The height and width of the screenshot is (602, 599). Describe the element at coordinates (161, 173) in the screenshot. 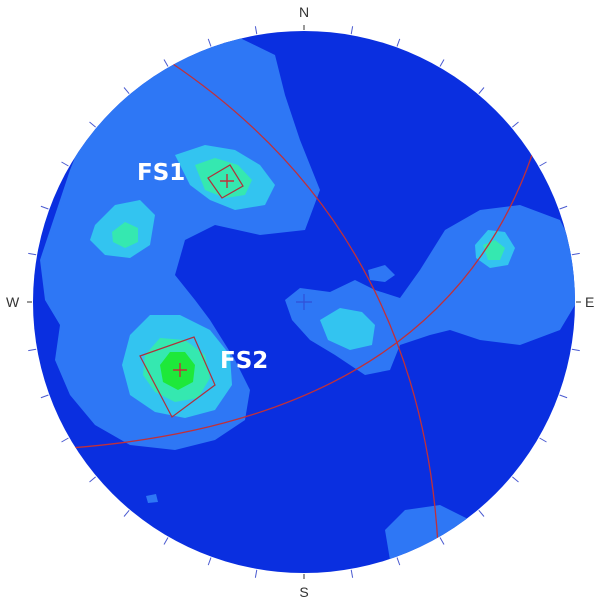

I see `fs1-label: FS1` at that location.